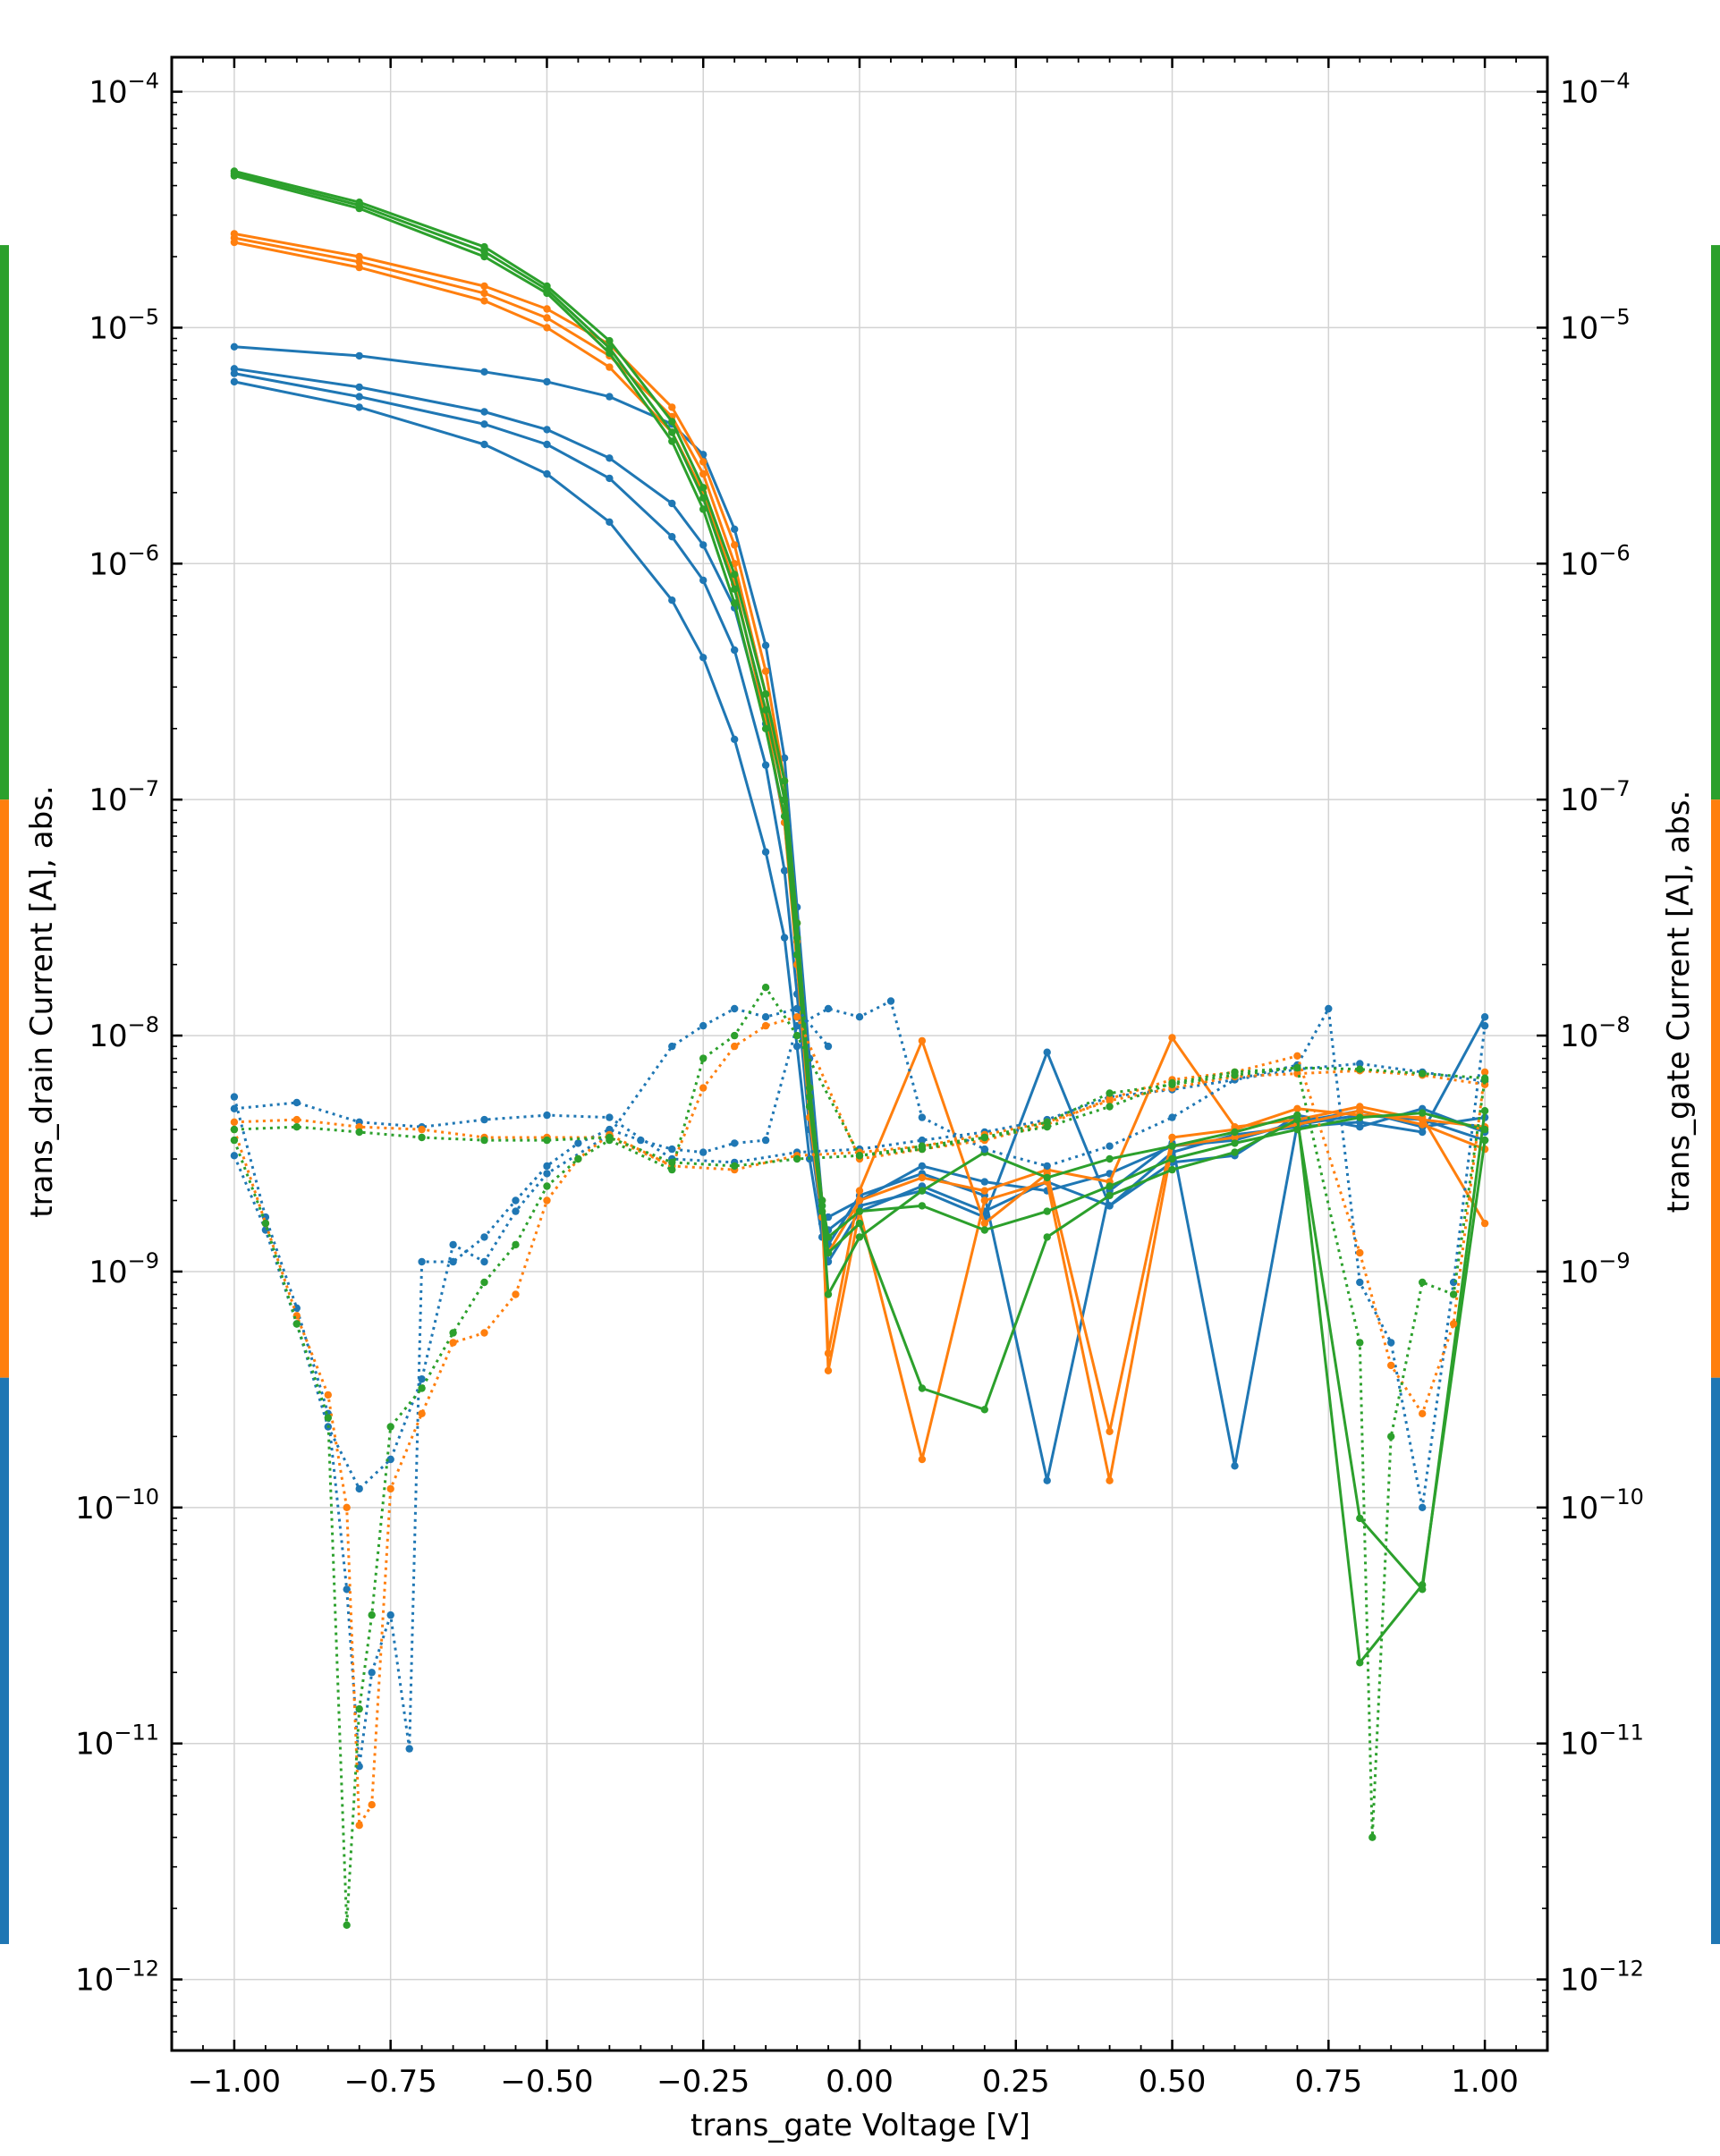 Image resolution: width=1720 pixels, height=2156 pixels. I want to click on y-tick-label-left-8: 10⁻⁴, so click(124, 90).